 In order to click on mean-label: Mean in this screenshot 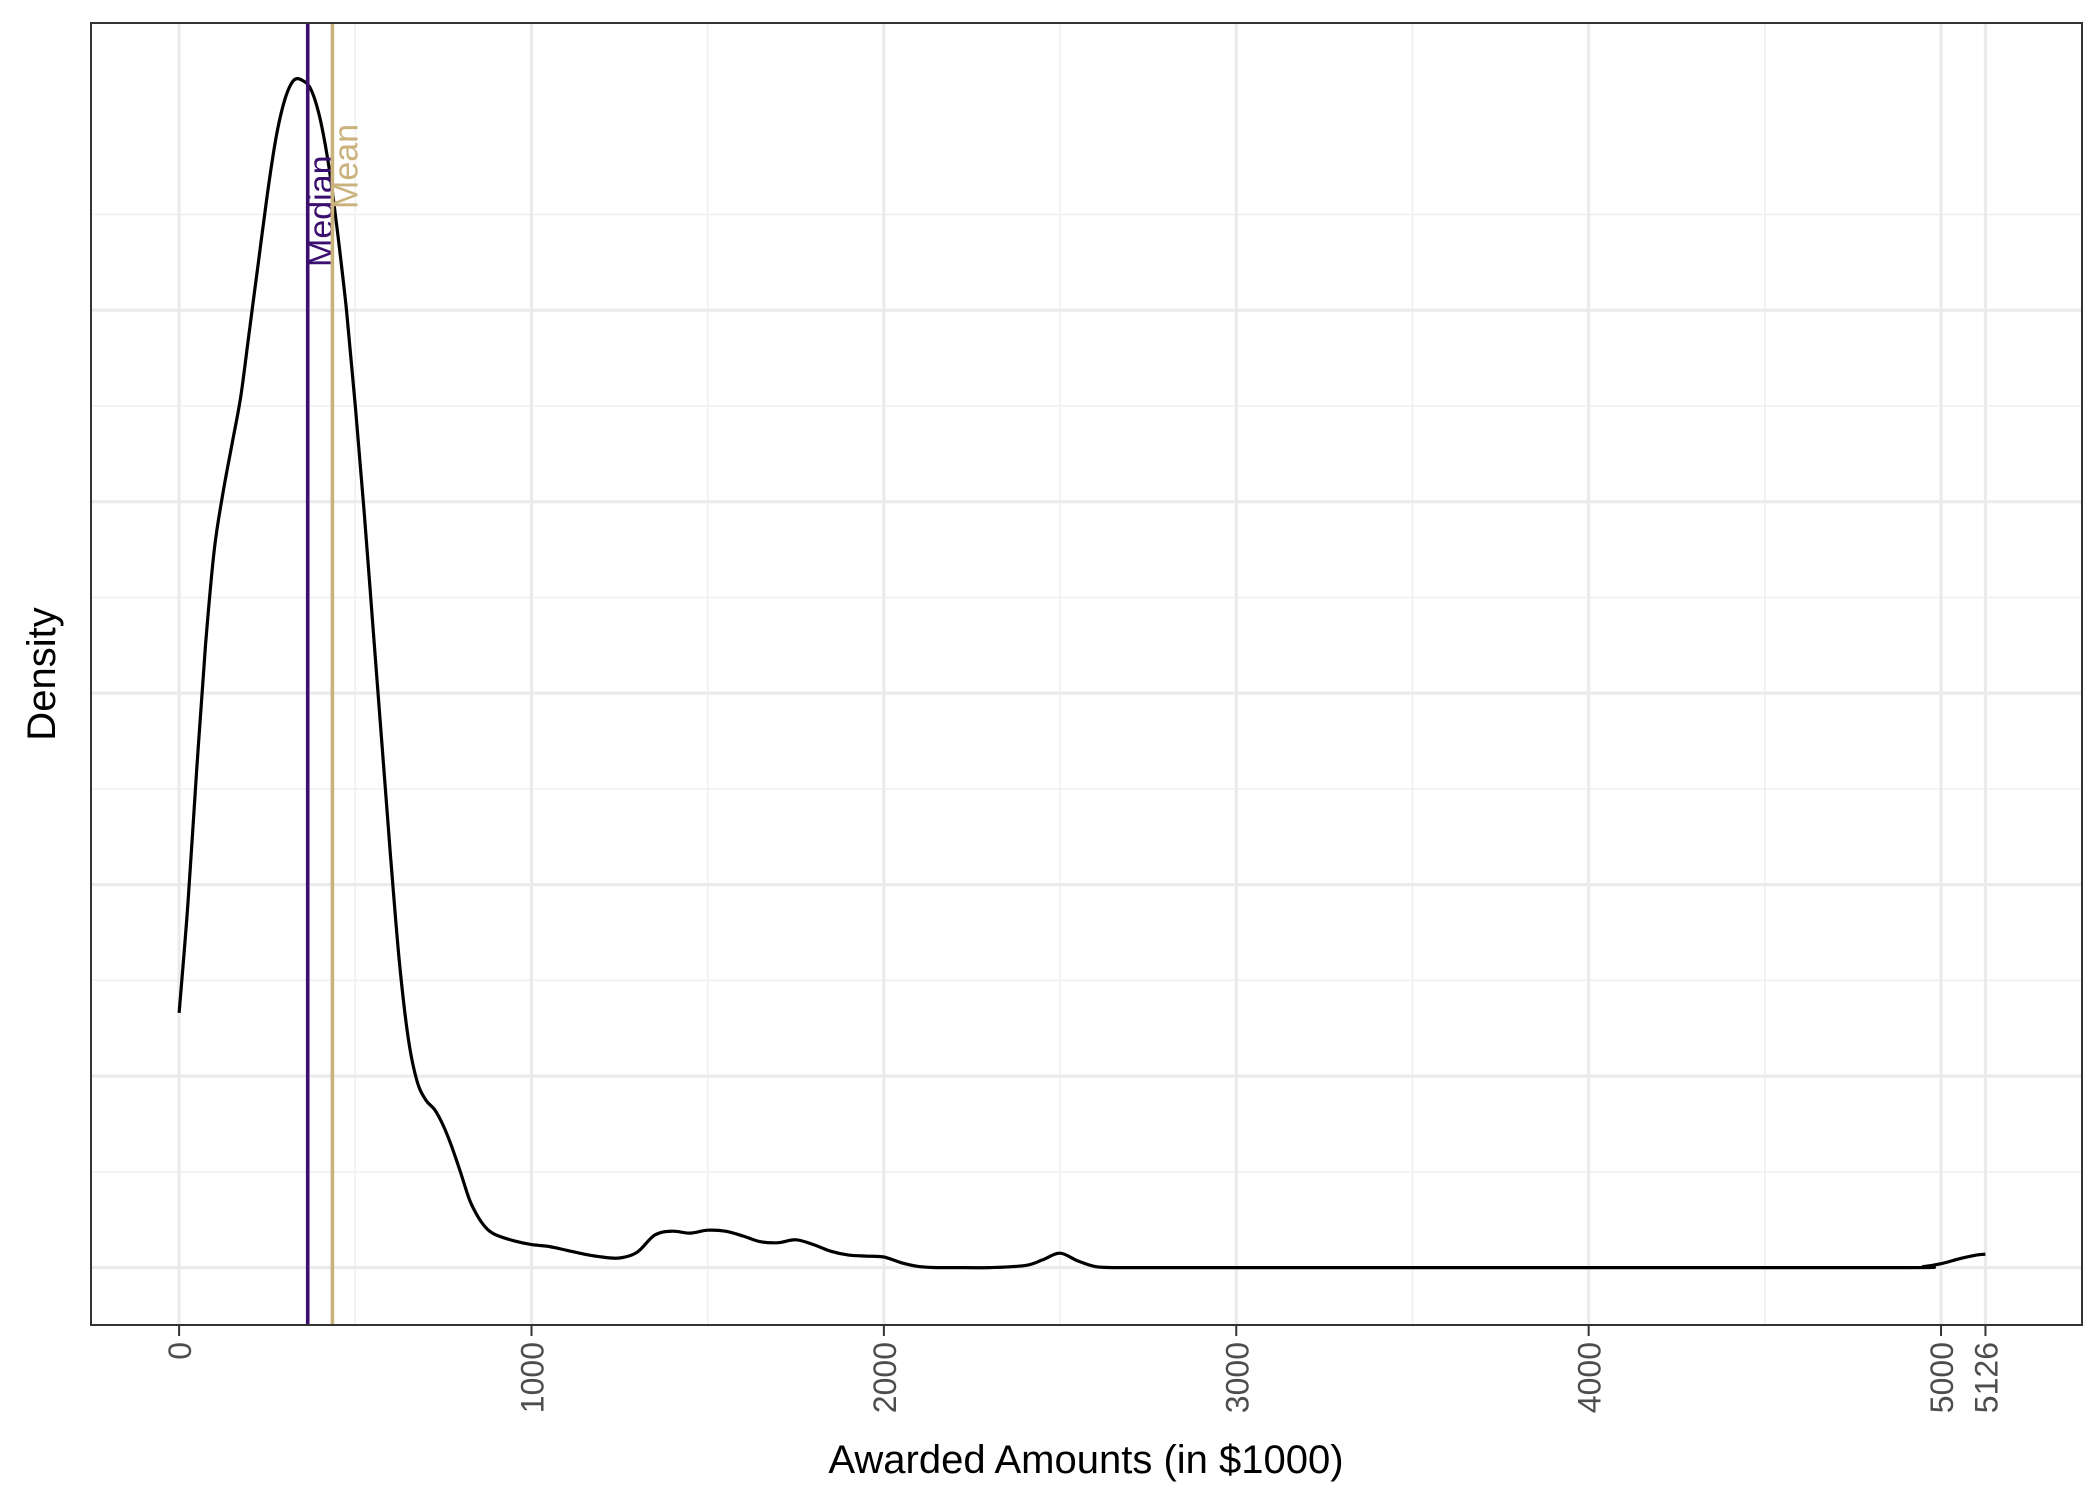, I will do `click(346, 166)`.